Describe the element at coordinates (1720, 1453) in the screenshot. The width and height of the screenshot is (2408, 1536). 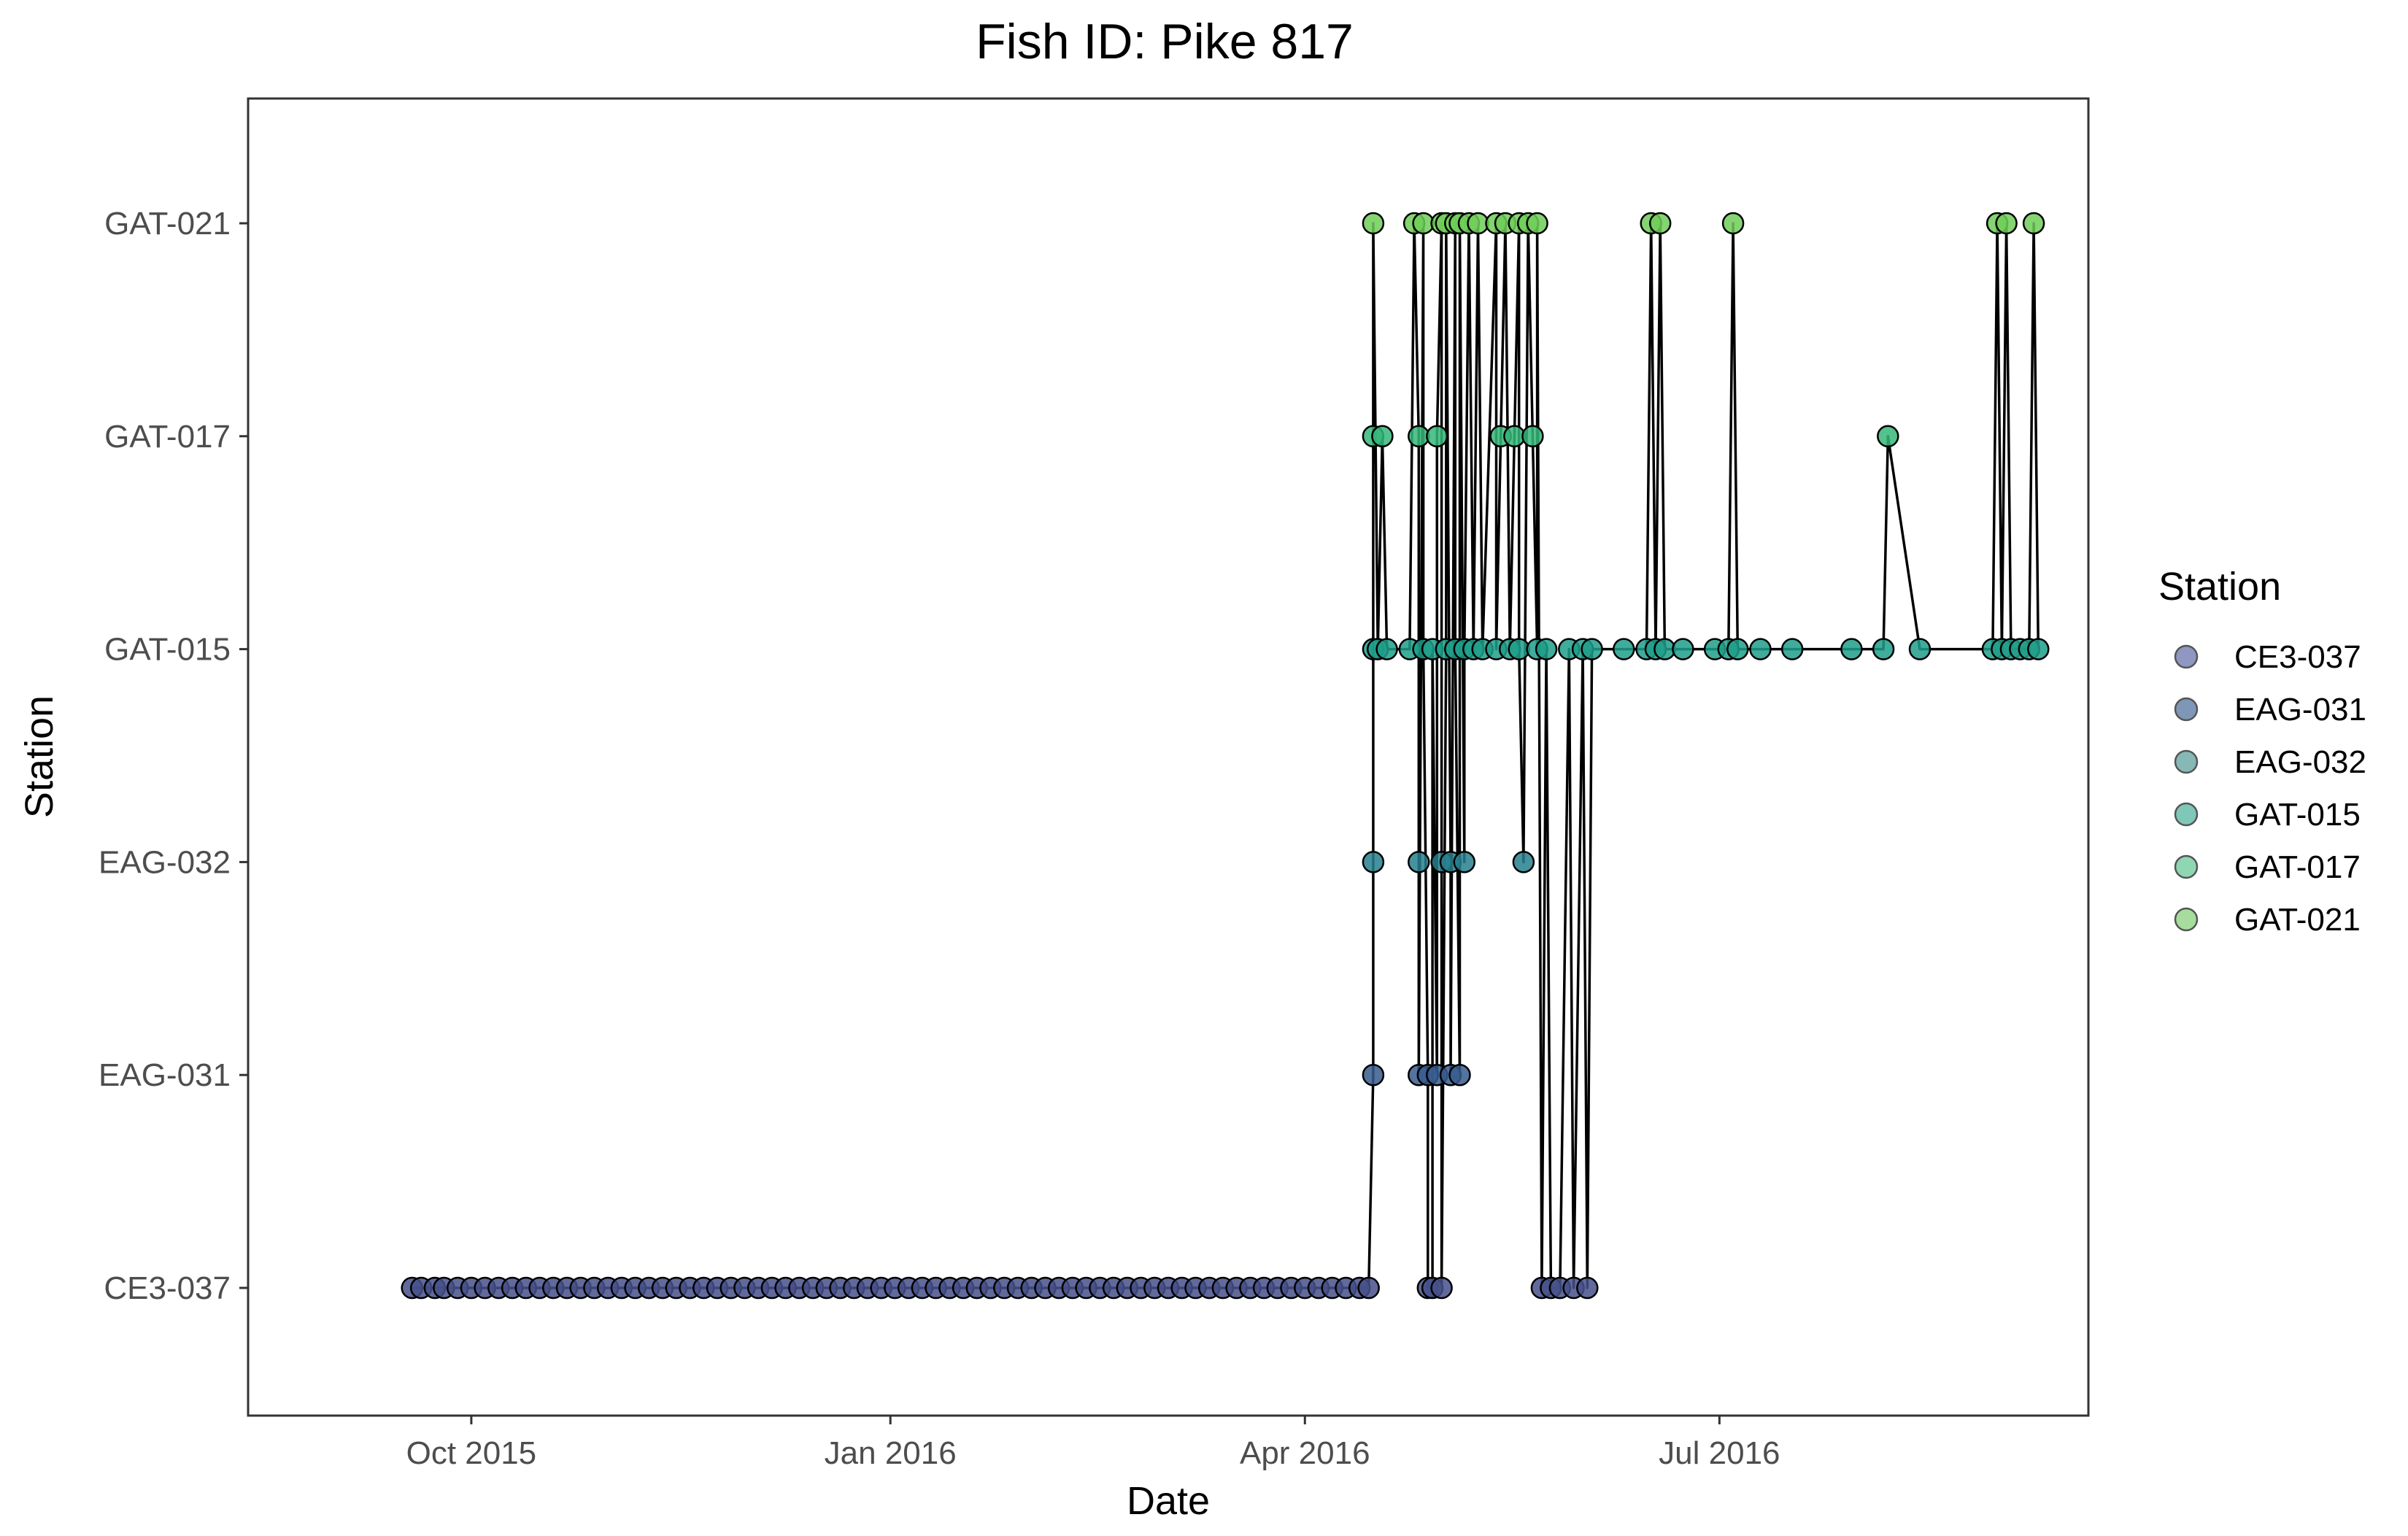
I see `x-tick-label: Jul 2016` at that location.